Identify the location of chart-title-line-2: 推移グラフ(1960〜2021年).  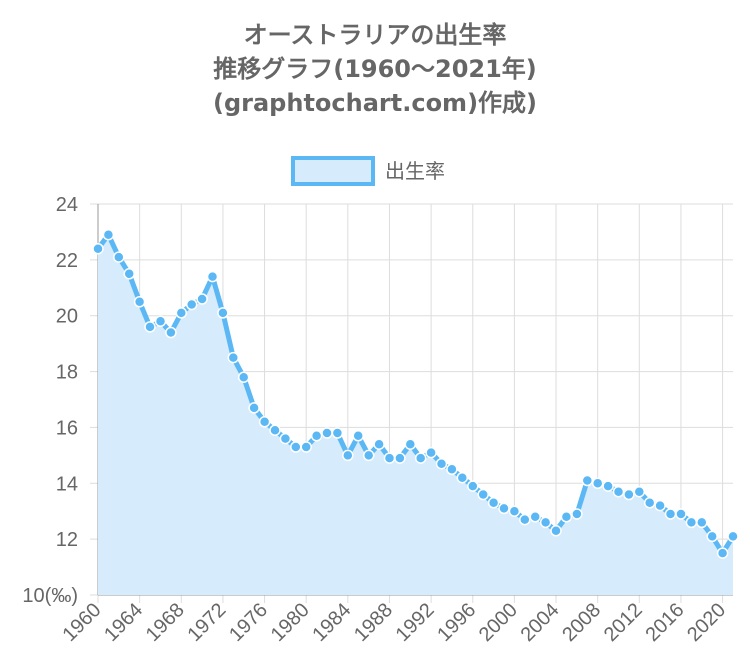
(375, 69).